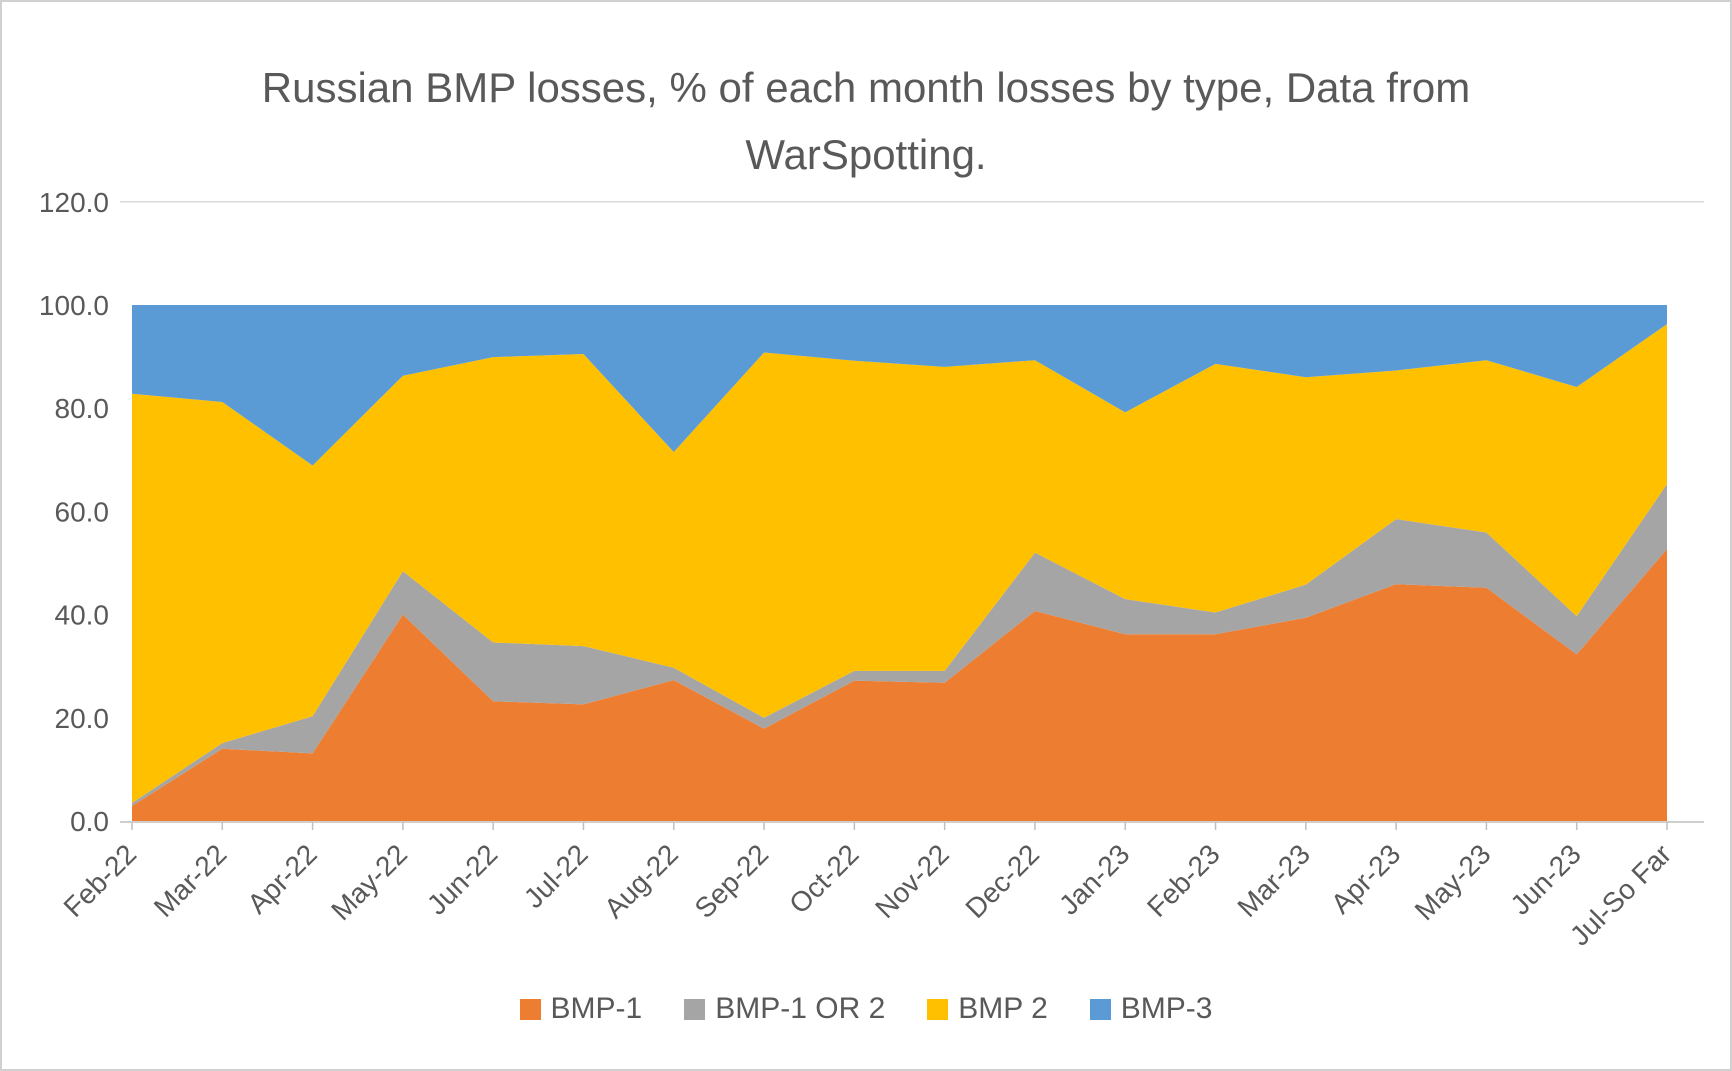 The height and width of the screenshot is (1071, 1732). I want to click on y-axis-label: 40.0, so click(82, 615).